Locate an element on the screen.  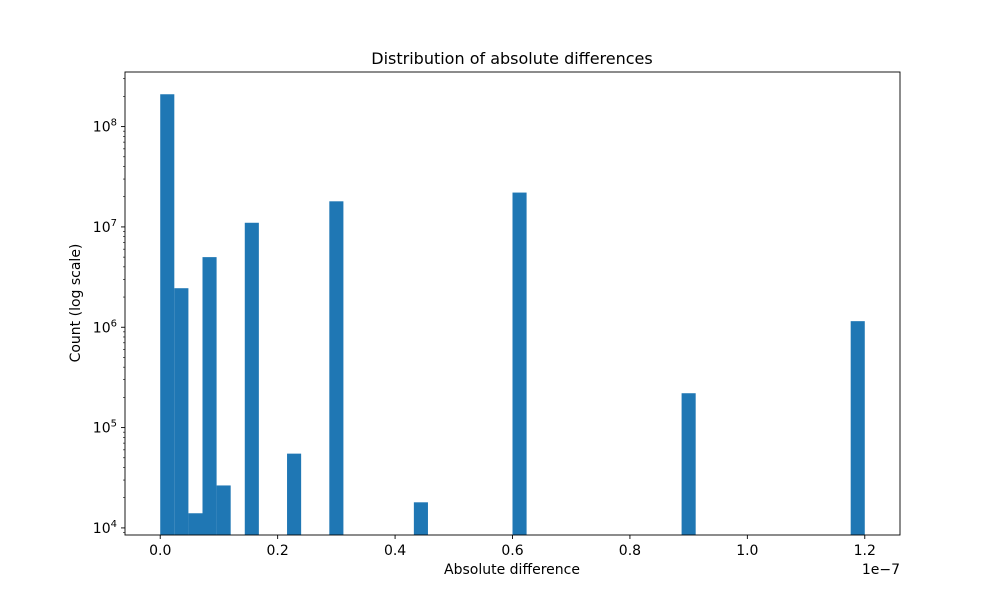
x-tick-label: 0.6 is located at coordinates (512, 551).